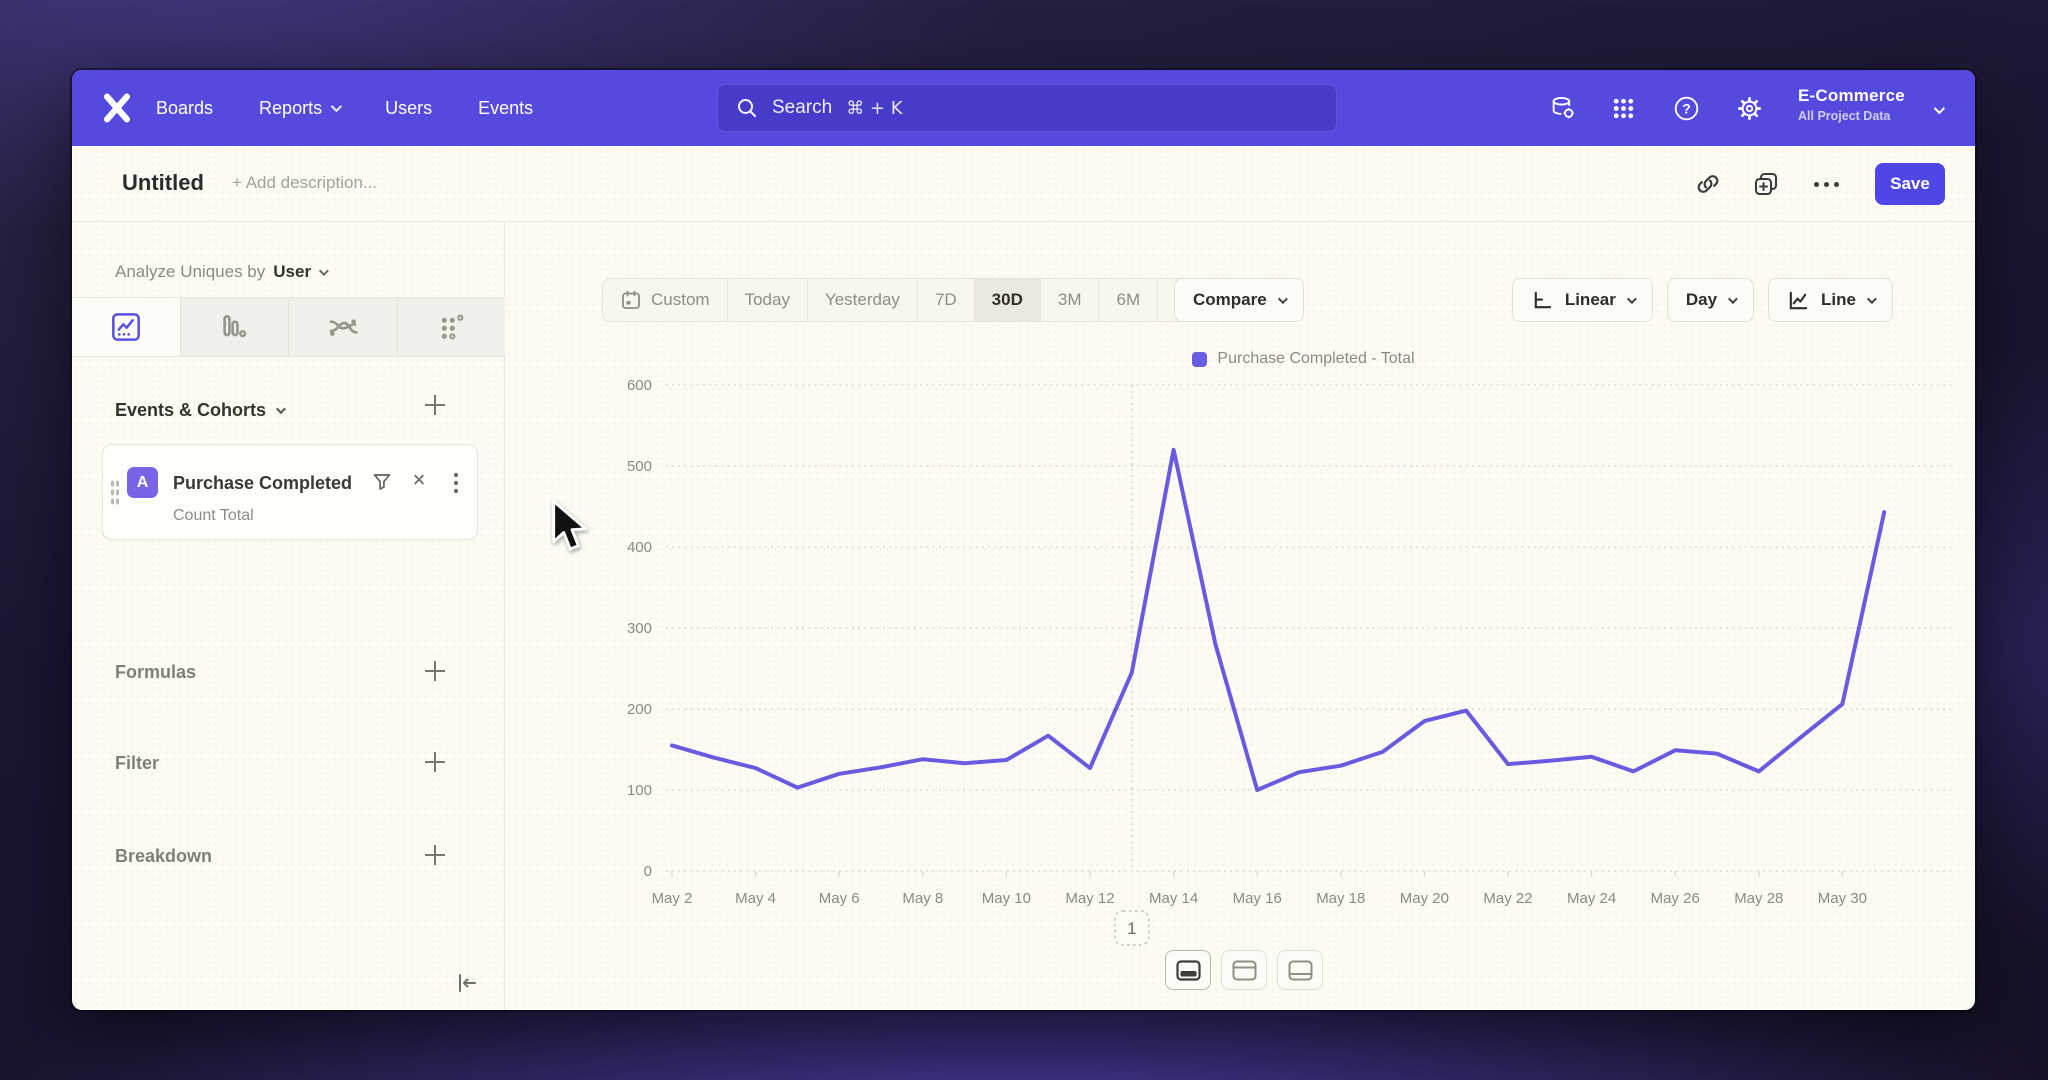 This screenshot has width=2048, height=1080. Describe the element at coordinates (435, 762) in the screenshot. I see `add-filter-button` at that location.